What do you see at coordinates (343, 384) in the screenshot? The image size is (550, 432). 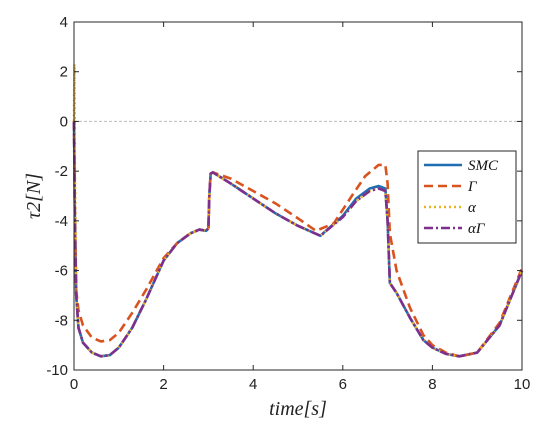 I see `x-tick-label: 6` at bounding box center [343, 384].